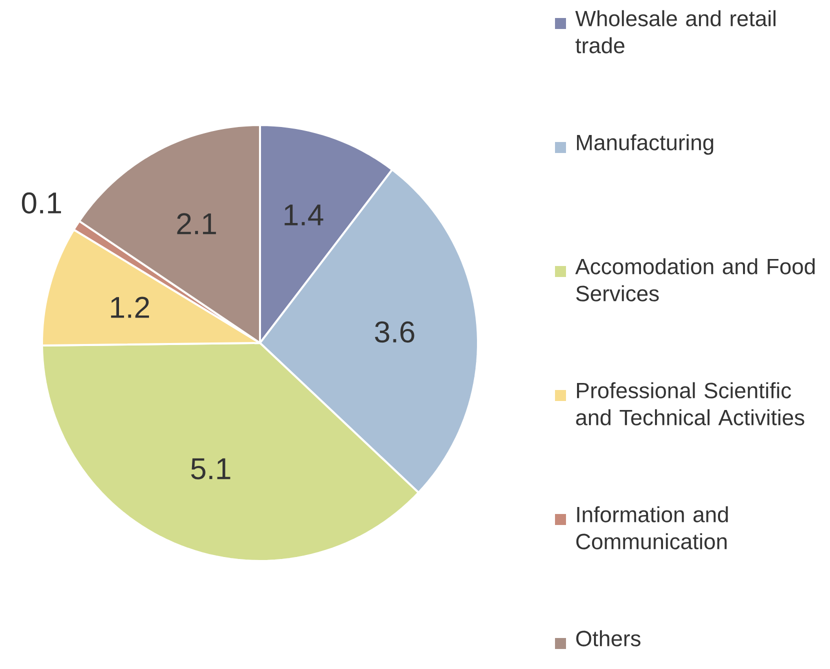 Image resolution: width=830 pixels, height=669 pixels. Describe the element at coordinates (690, 404) in the screenshot. I see `legend-label: Professional Scientific and Technical Activities` at that location.